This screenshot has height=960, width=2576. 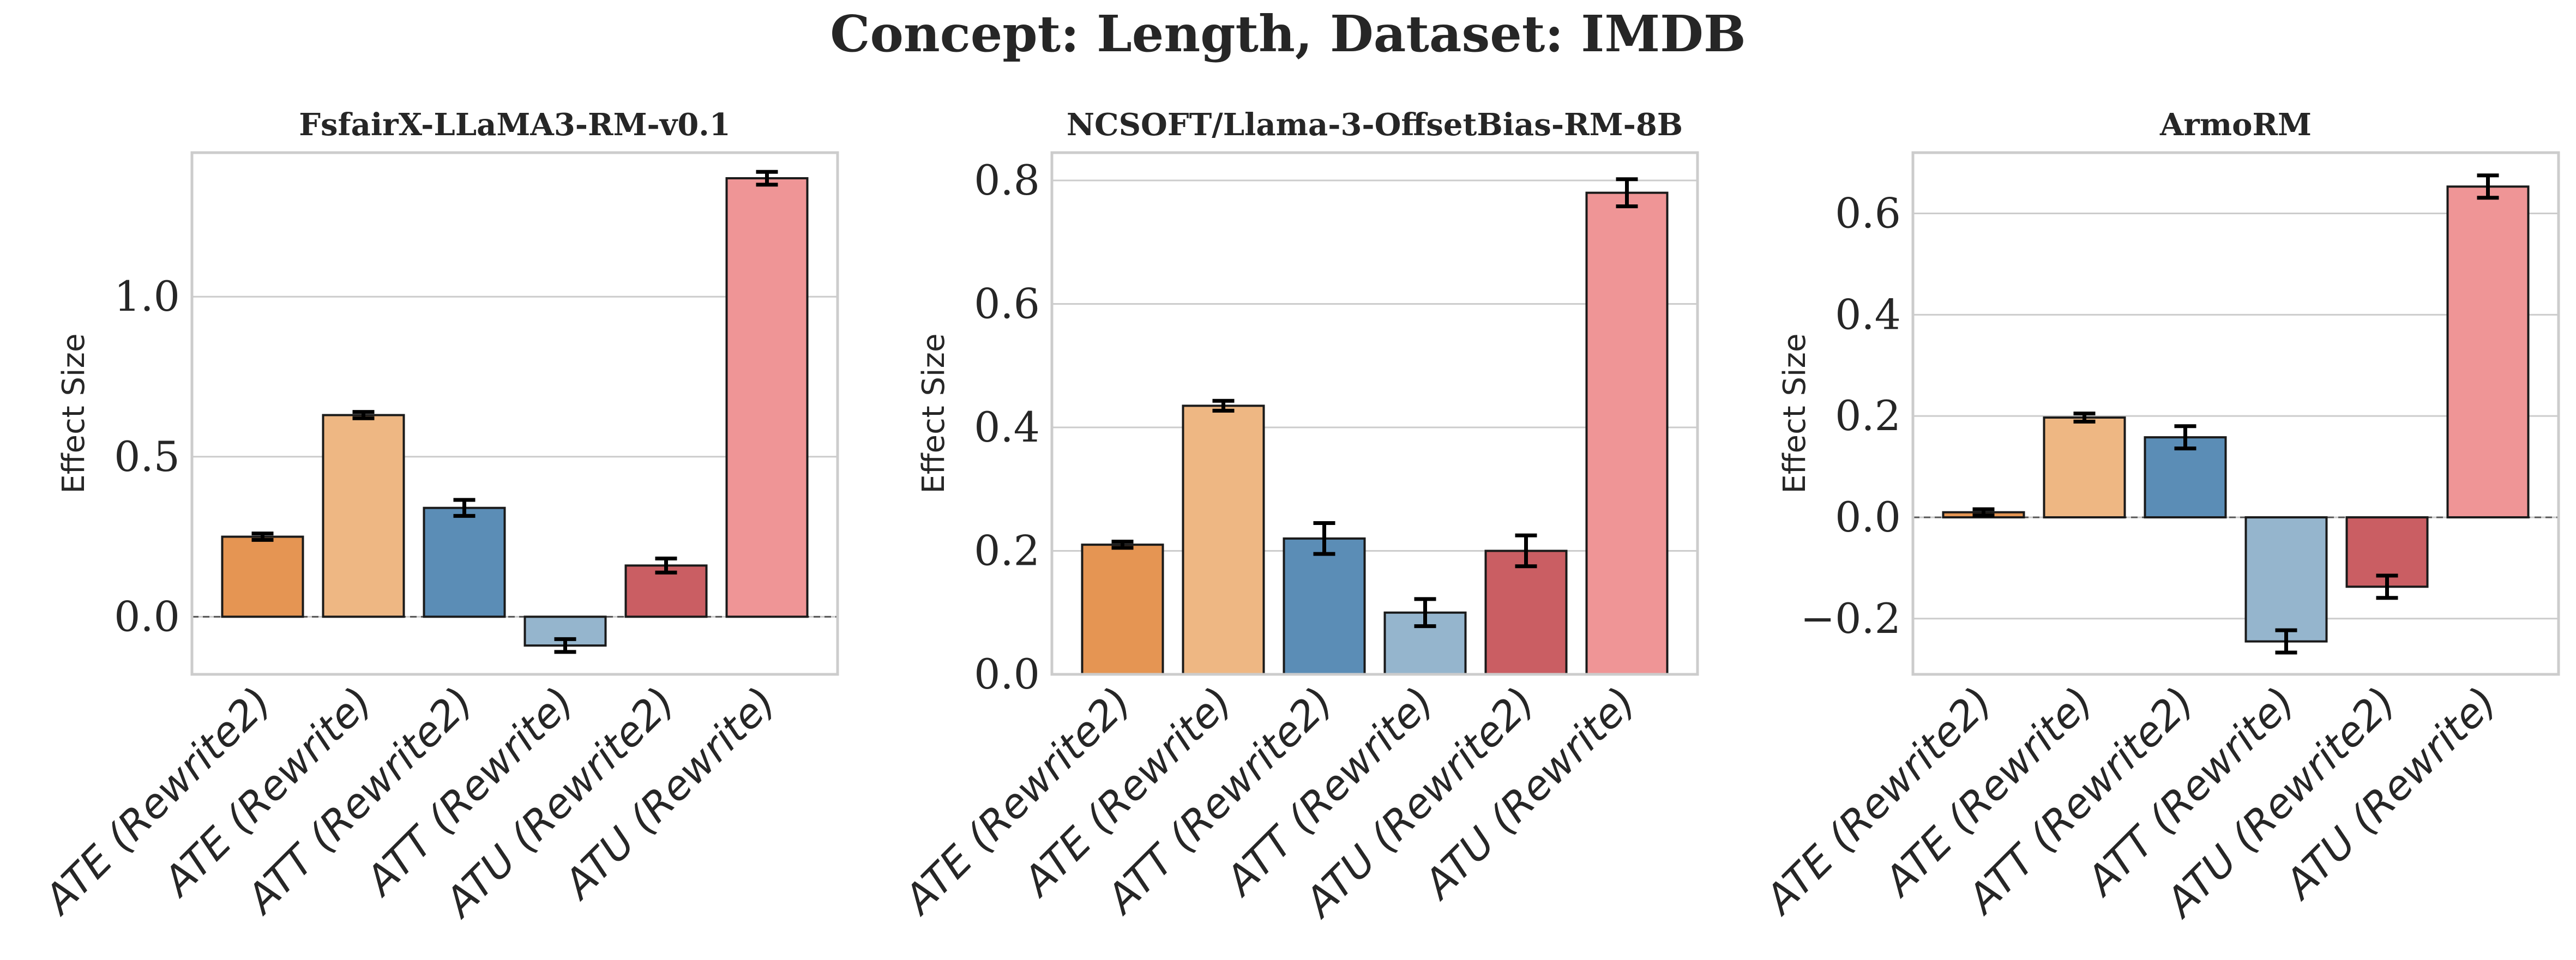 What do you see at coordinates (2235, 125) in the screenshot?
I see `panel-title: ArmoRM` at bounding box center [2235, 125].